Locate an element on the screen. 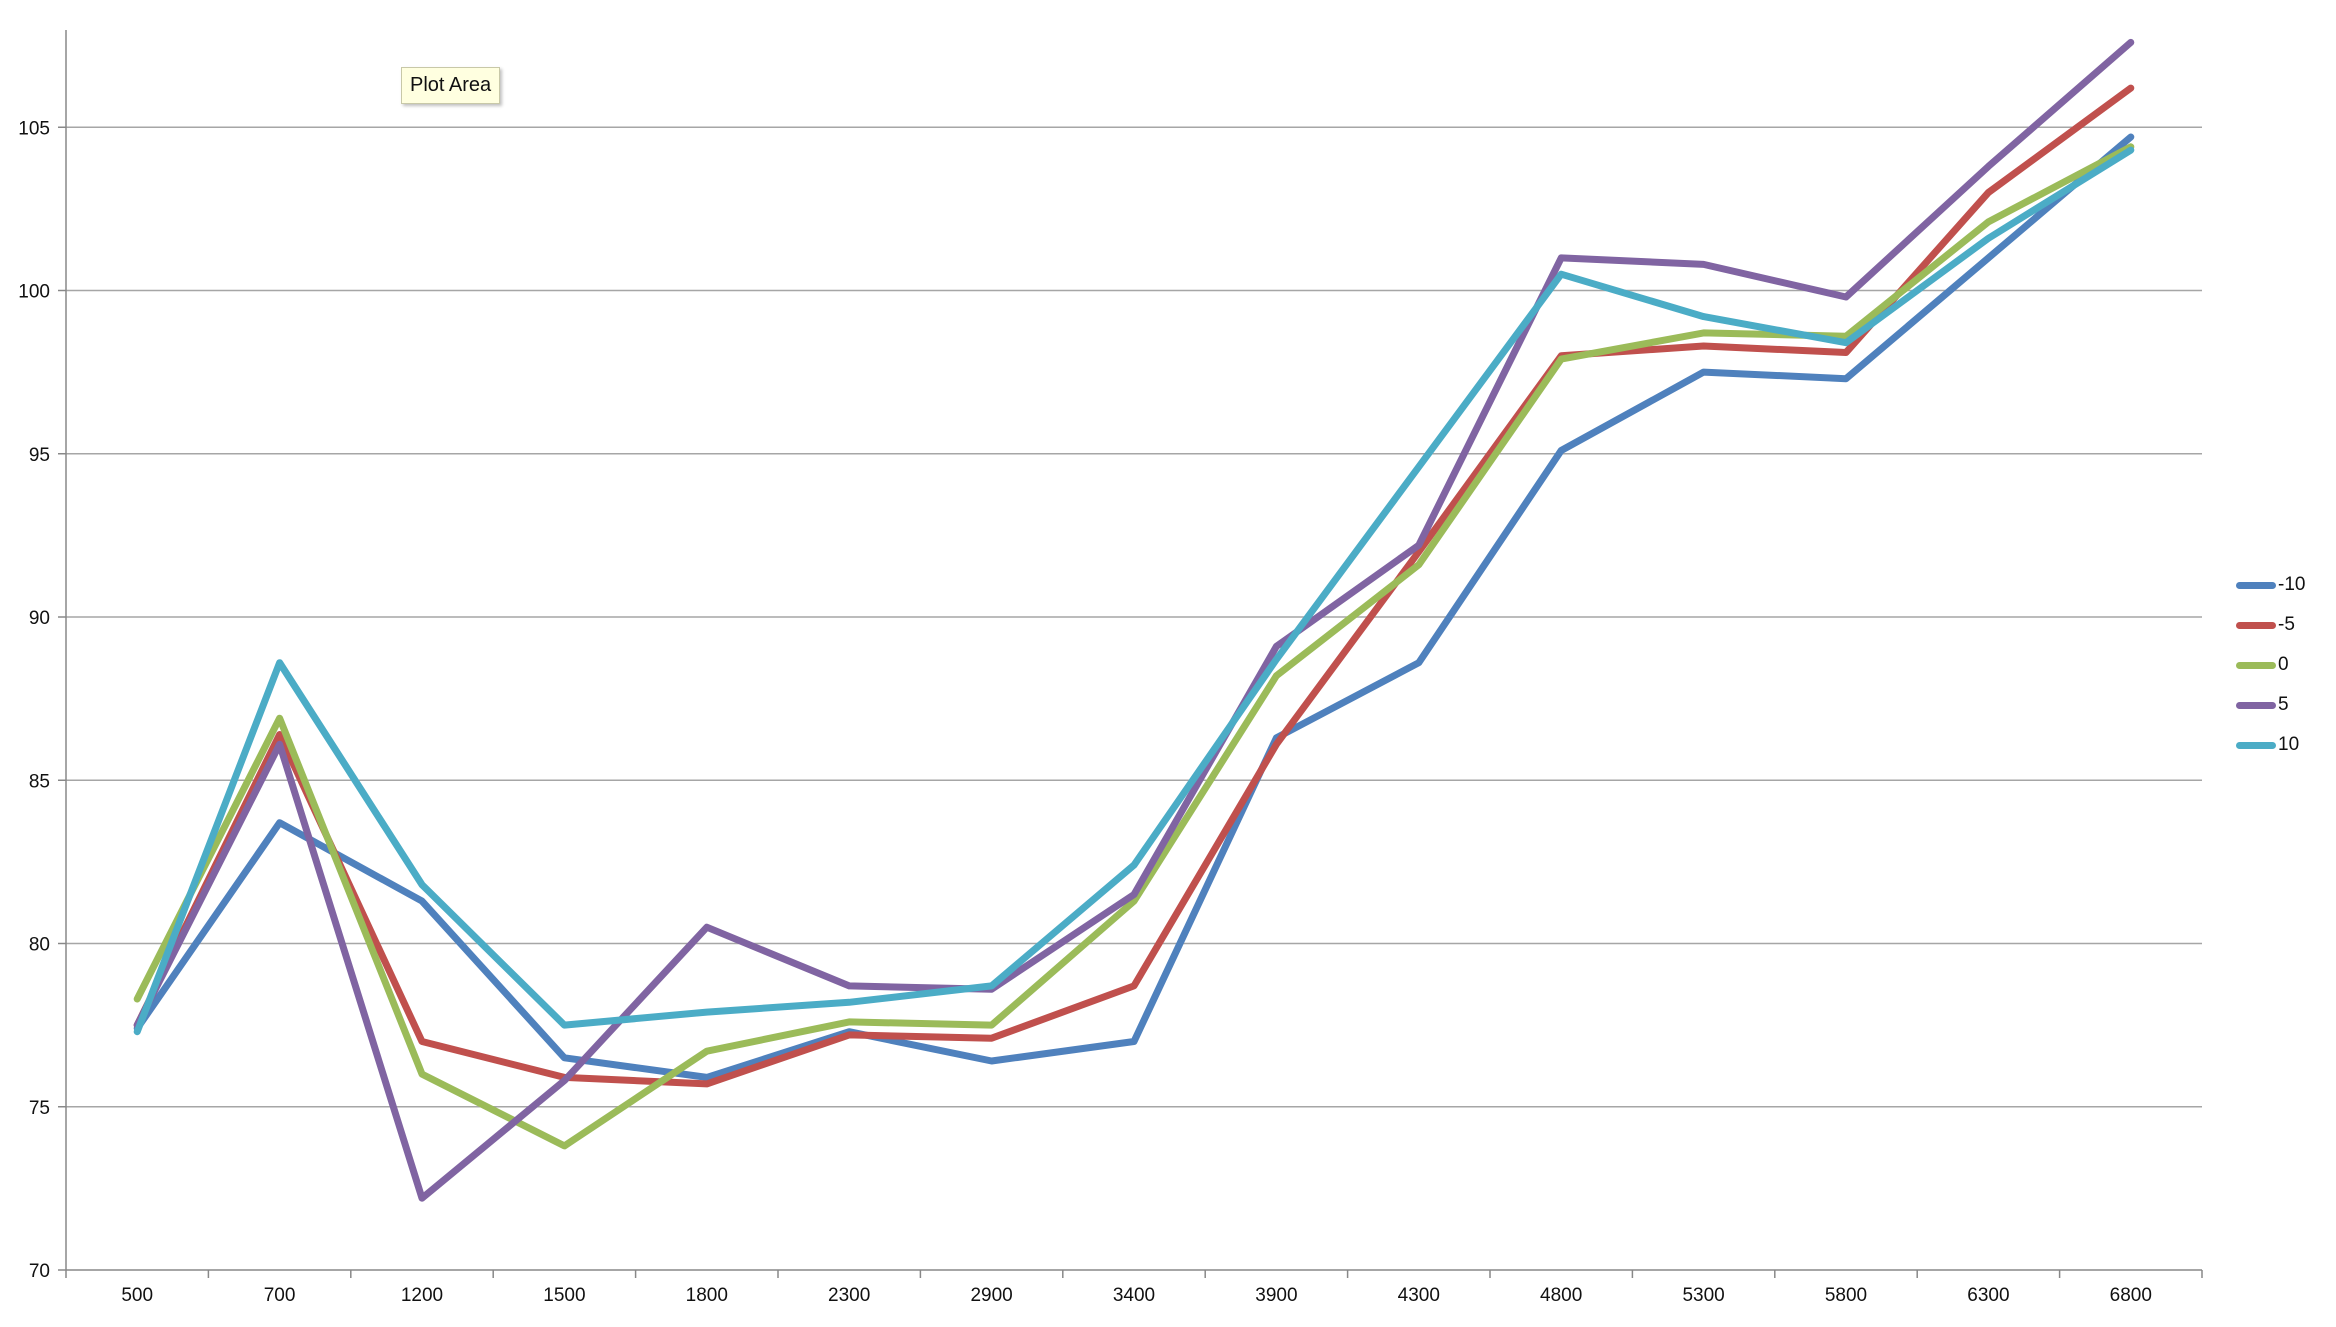  legend-label: -5 is located at coordinates (2286, 624).